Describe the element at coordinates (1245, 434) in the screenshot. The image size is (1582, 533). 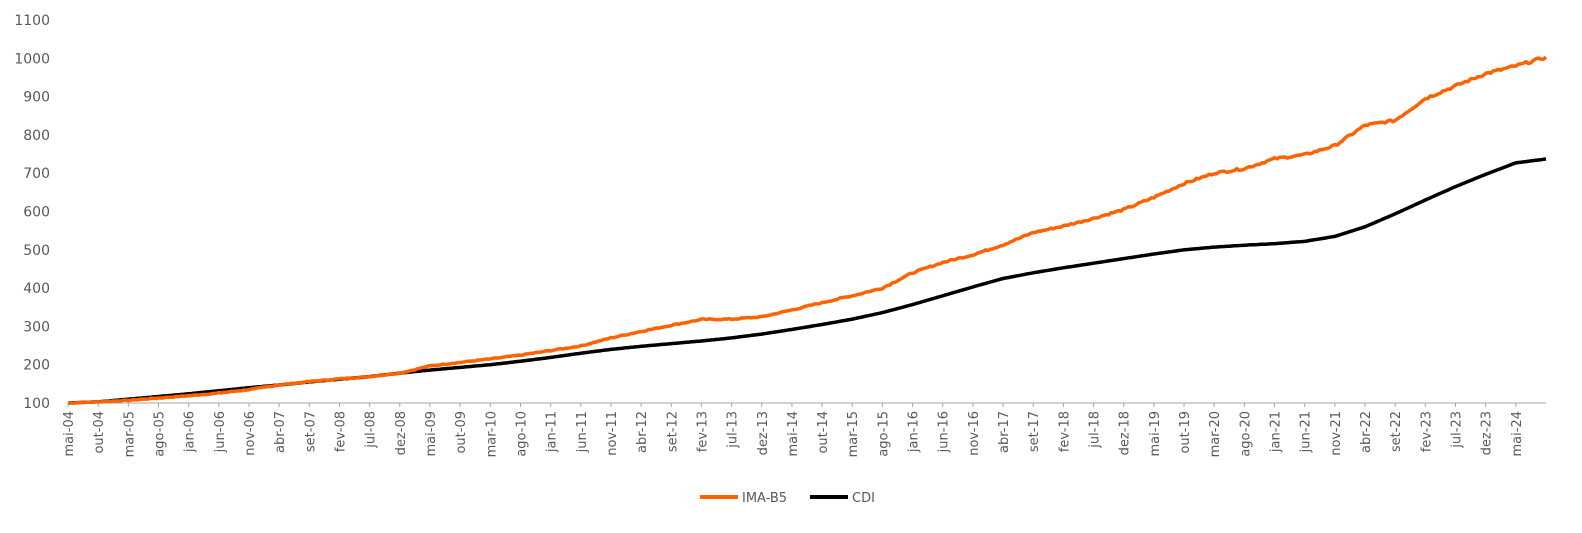
I see `x-tick-label: ago-20` at that location.